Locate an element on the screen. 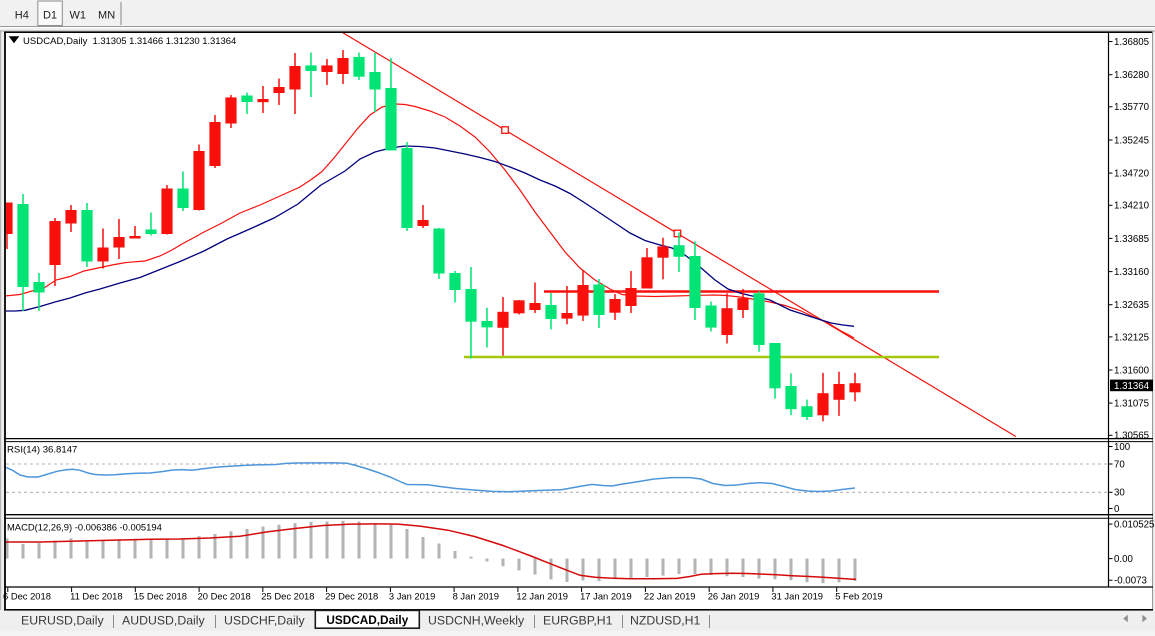  svg-text: 20 Dec 2018 is located at coordinates (224, 596).